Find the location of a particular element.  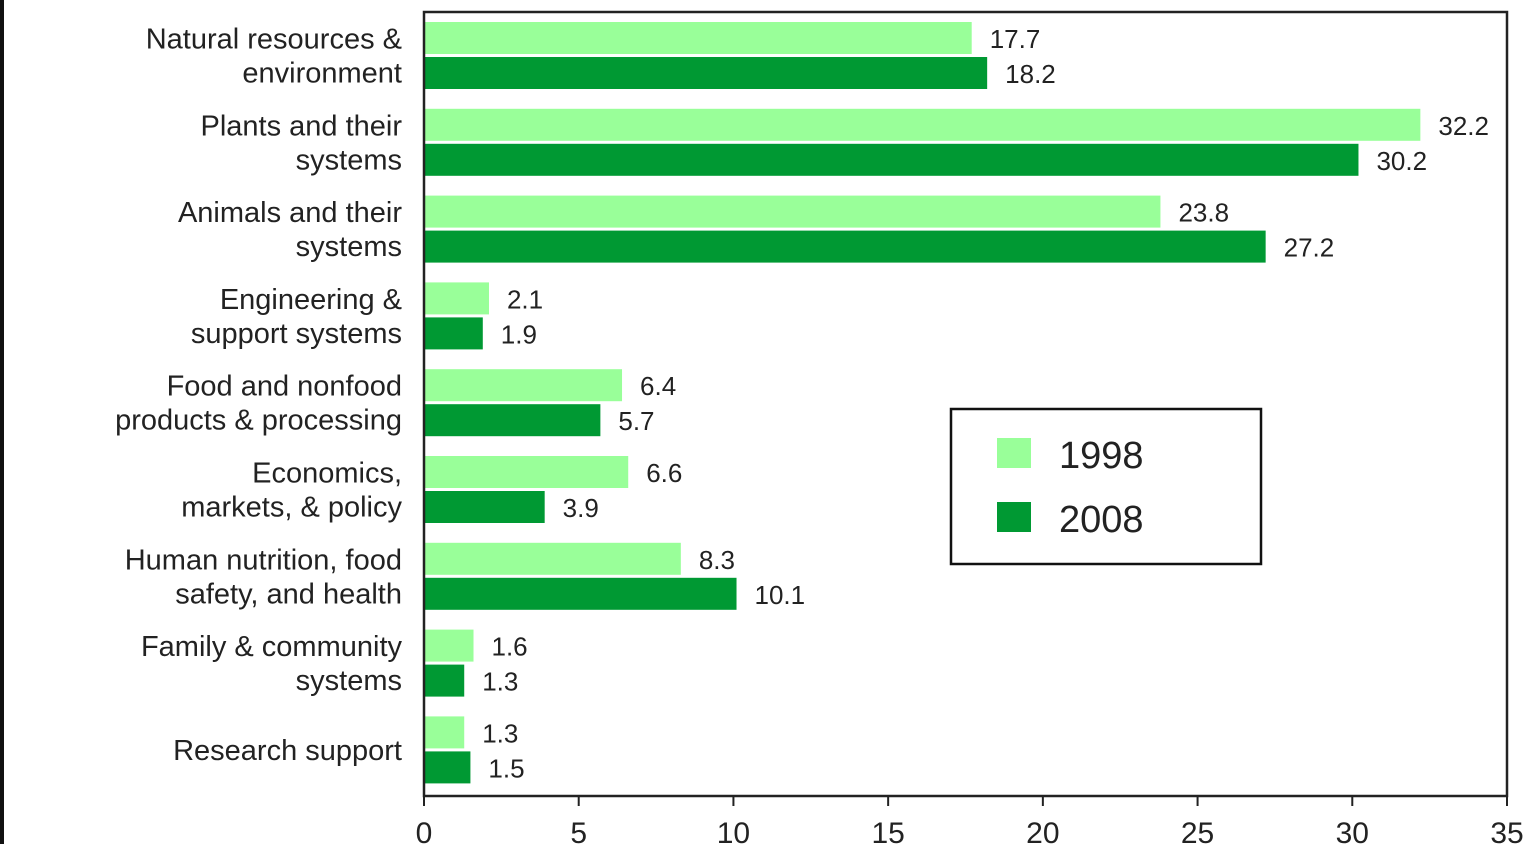

value-label-2008-5: 3.9 is located at coordinates (581, 508).